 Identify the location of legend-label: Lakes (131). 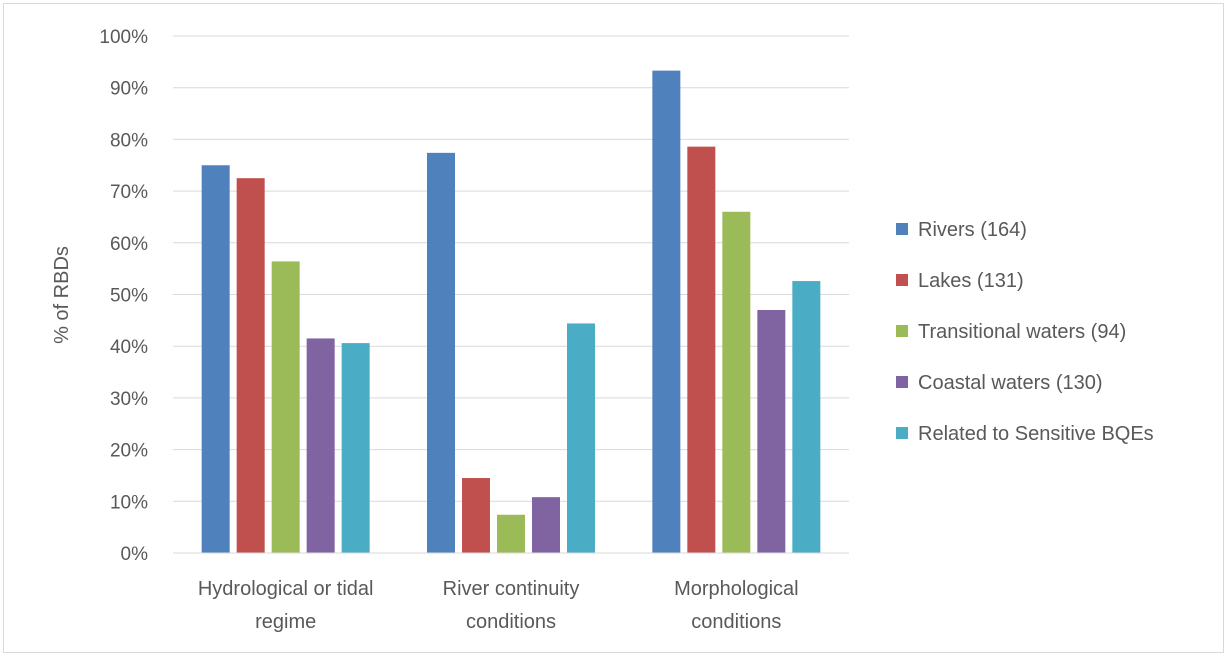
(971, 281).